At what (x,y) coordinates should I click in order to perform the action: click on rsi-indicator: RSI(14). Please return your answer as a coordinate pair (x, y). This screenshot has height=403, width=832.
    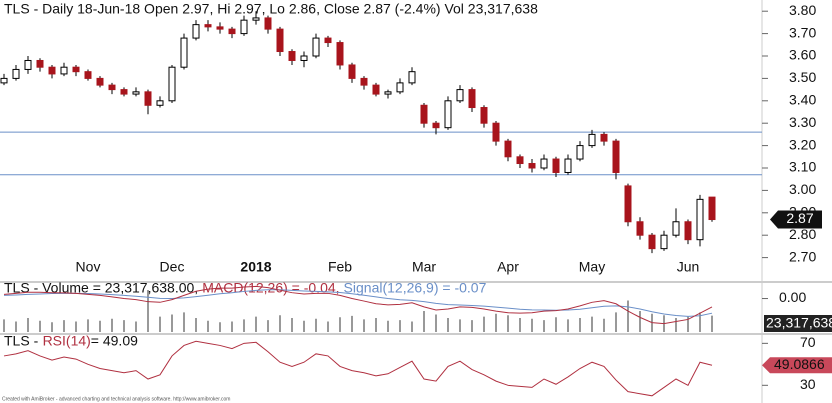
    Looking at the image, I should click on (67, 341).